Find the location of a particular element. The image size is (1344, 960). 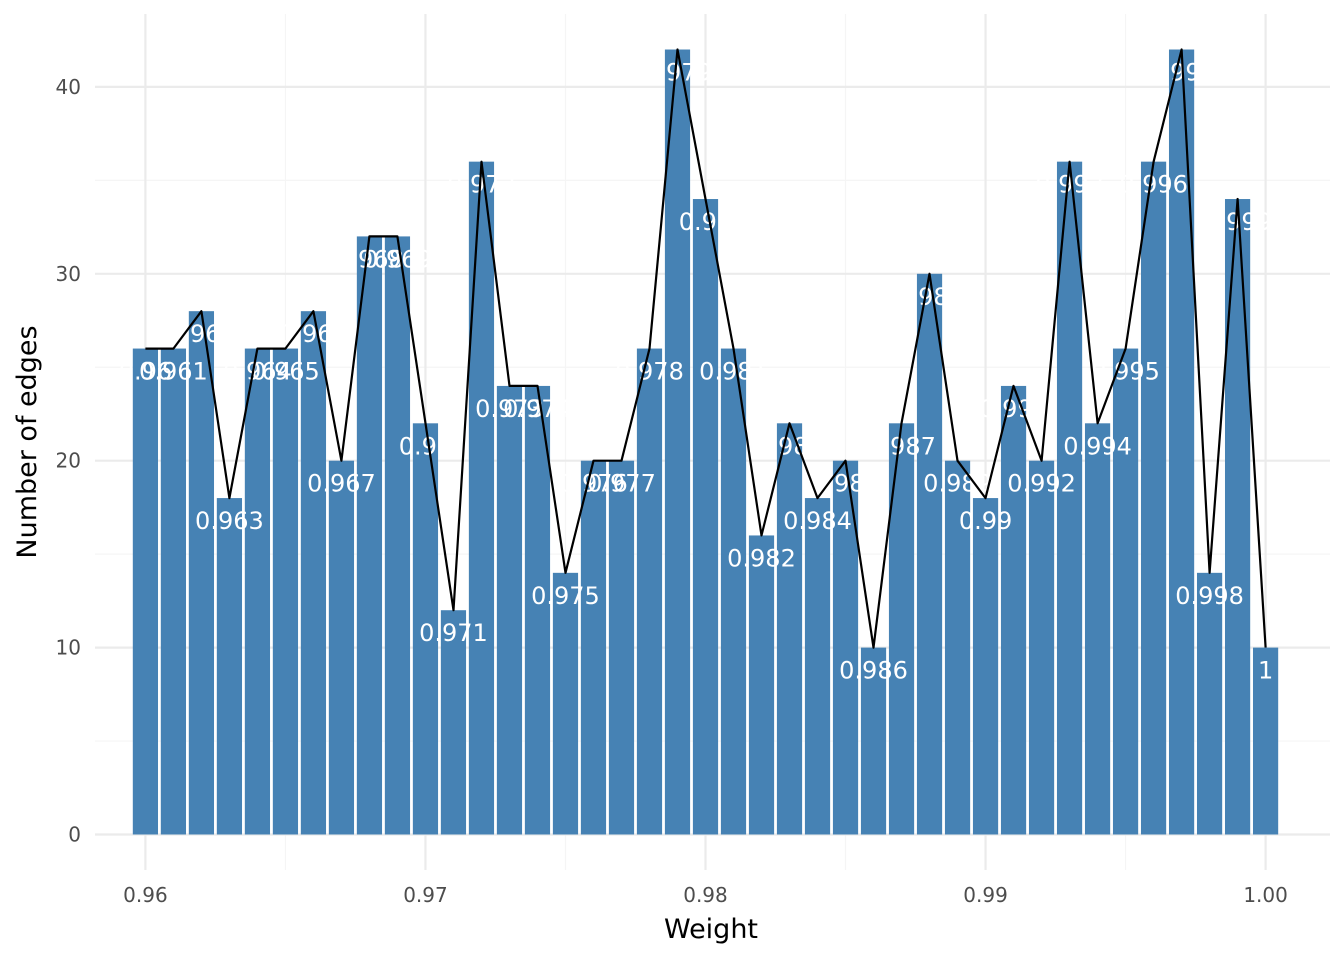

y-tick-label: 10 is located at coordinates (68, 648).